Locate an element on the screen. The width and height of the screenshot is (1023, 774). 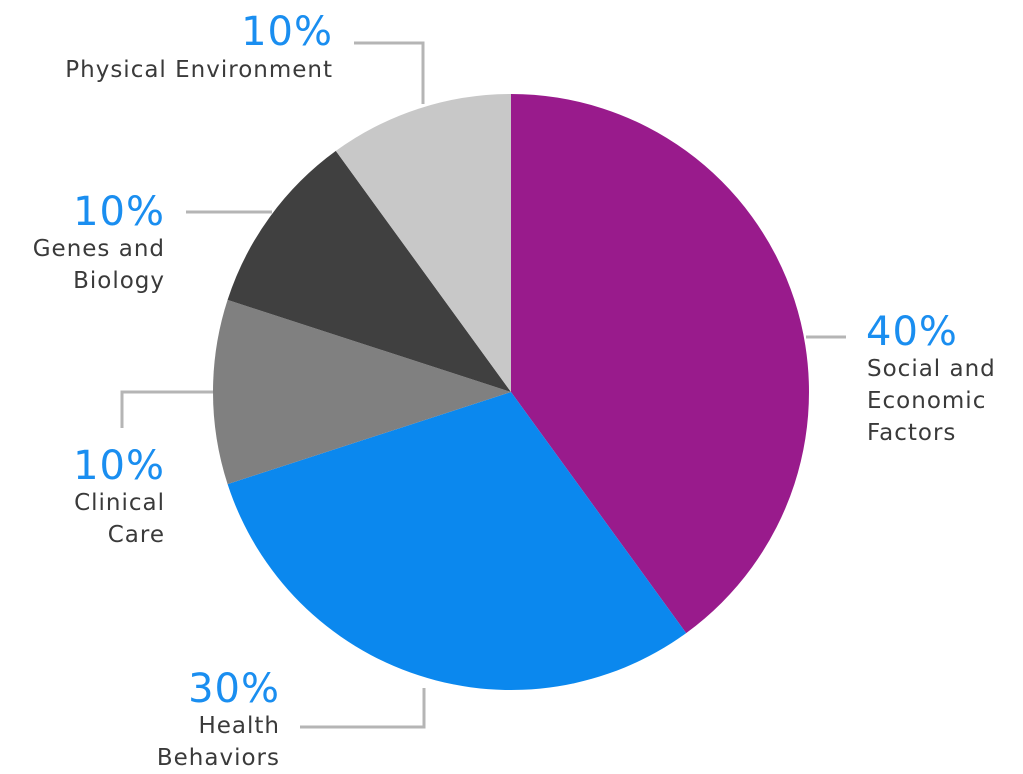
slice-physical-environment is located at coordinates (423, 243).